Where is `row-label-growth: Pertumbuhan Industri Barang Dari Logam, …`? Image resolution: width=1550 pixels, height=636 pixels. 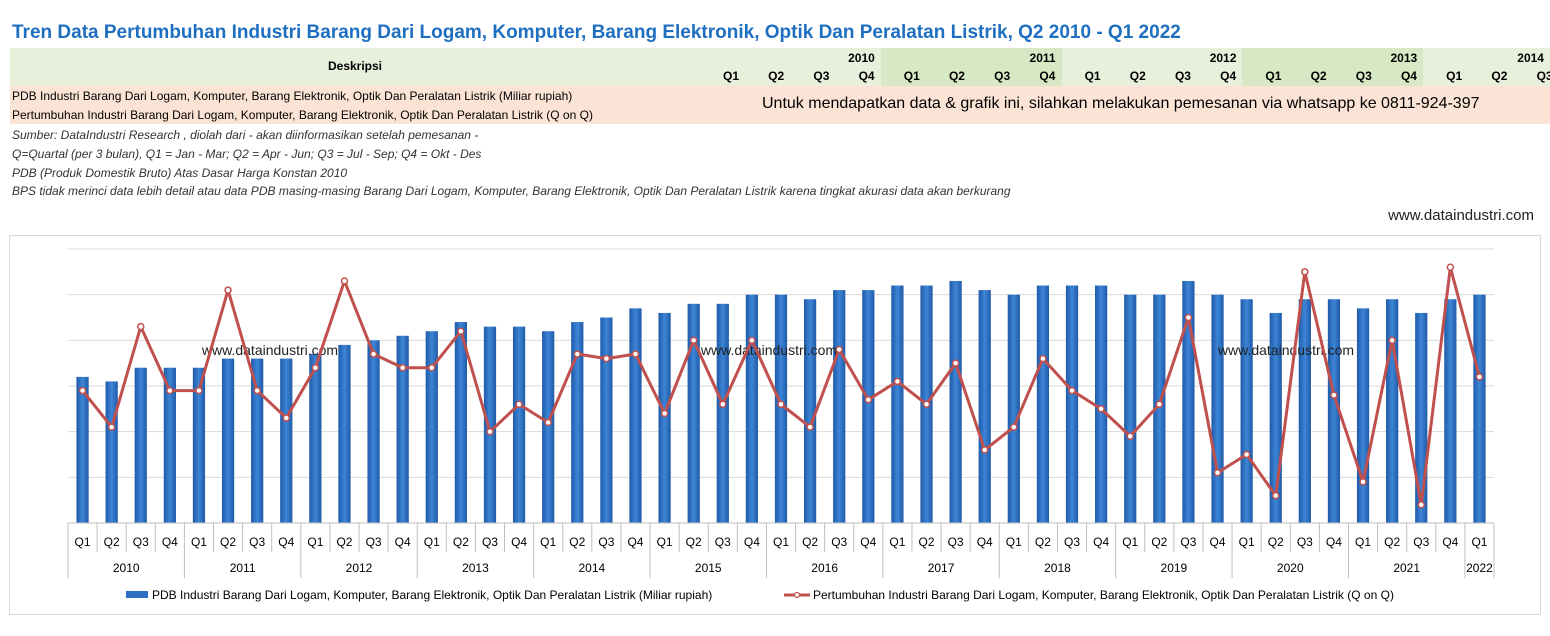
row-label-growth: Pertumbuhan Industri Barang Dari Logam, … is located at coordinates (302, 115).